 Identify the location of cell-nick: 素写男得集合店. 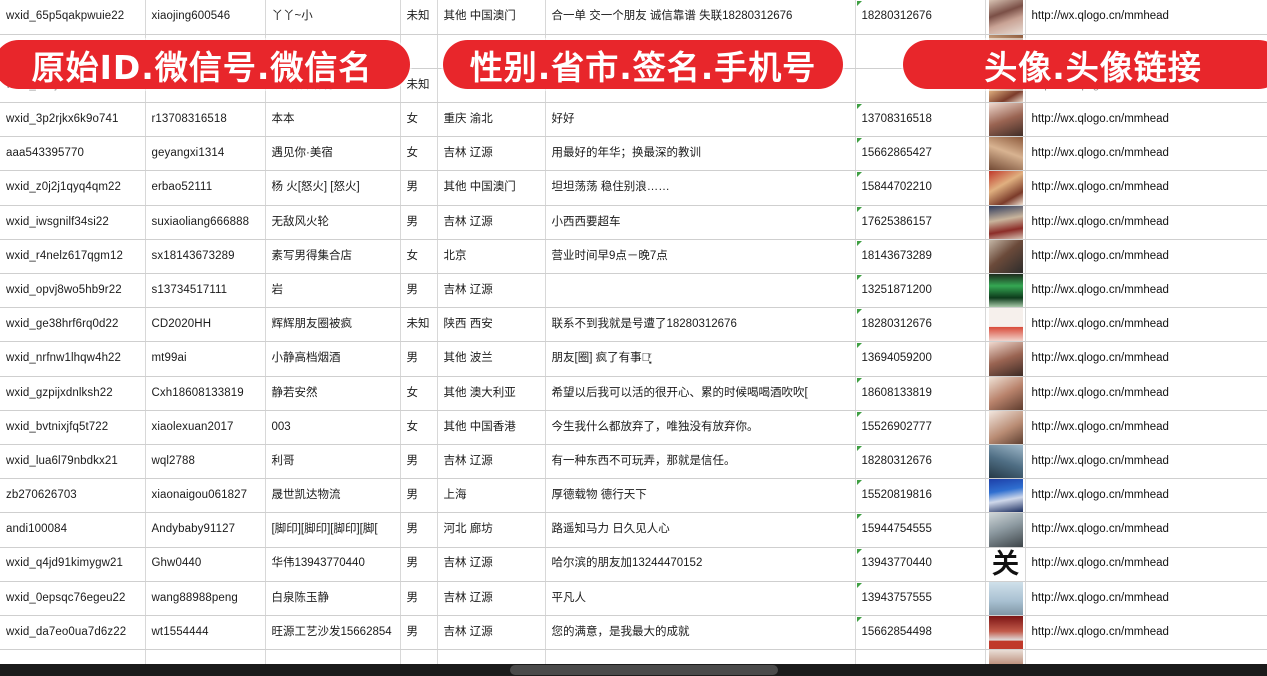
(333, 257).